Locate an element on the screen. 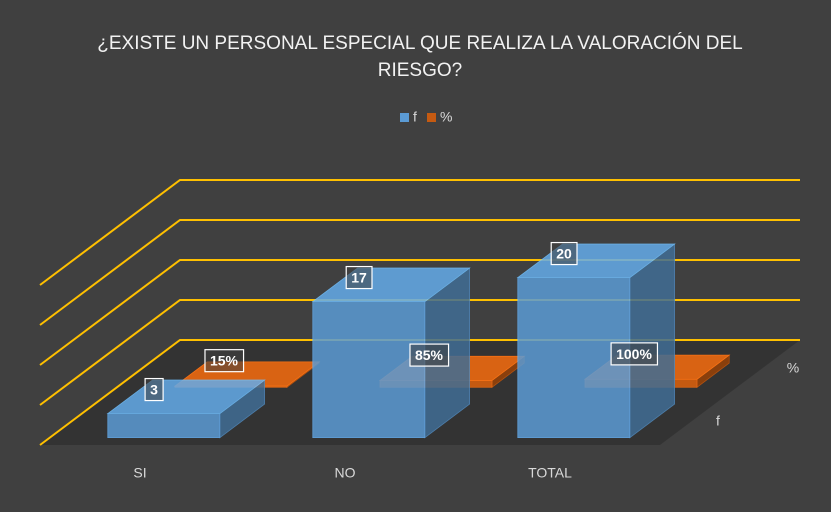 Image resolution: width=831 pixels, height=512 pixels. data-label: 15% is located at coordinates (224, 361).